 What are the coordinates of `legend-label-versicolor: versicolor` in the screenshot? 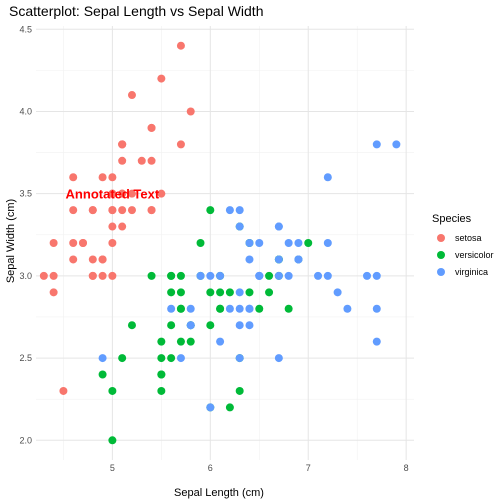 It's located at (474, 255).